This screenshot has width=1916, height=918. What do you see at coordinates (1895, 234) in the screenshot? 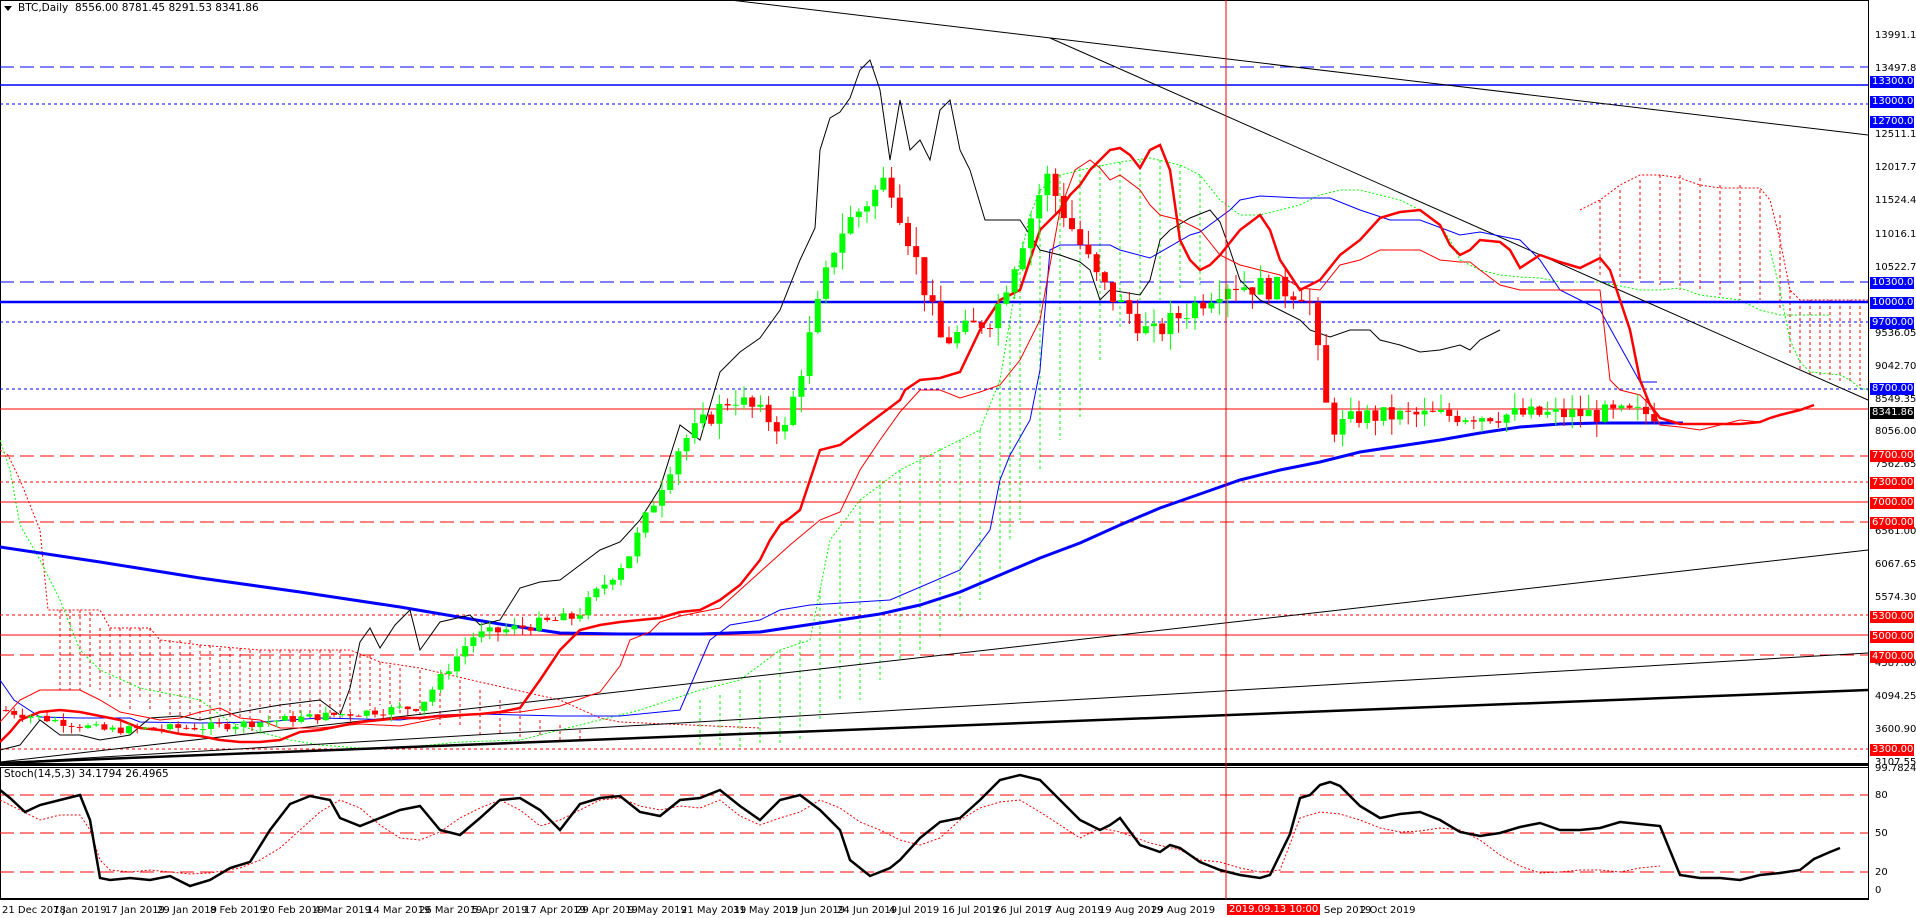
I see `price-tick-label: 11016.10` at bounding box center [1895, 234].